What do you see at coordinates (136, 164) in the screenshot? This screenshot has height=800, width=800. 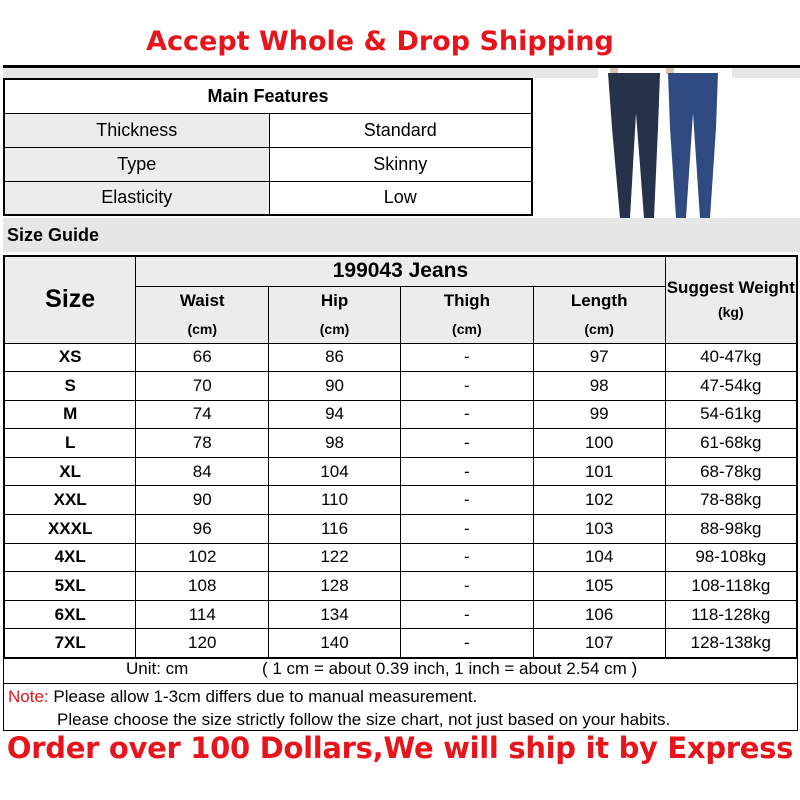 I see `feature-label: Type` at bounding box center [136, 164].